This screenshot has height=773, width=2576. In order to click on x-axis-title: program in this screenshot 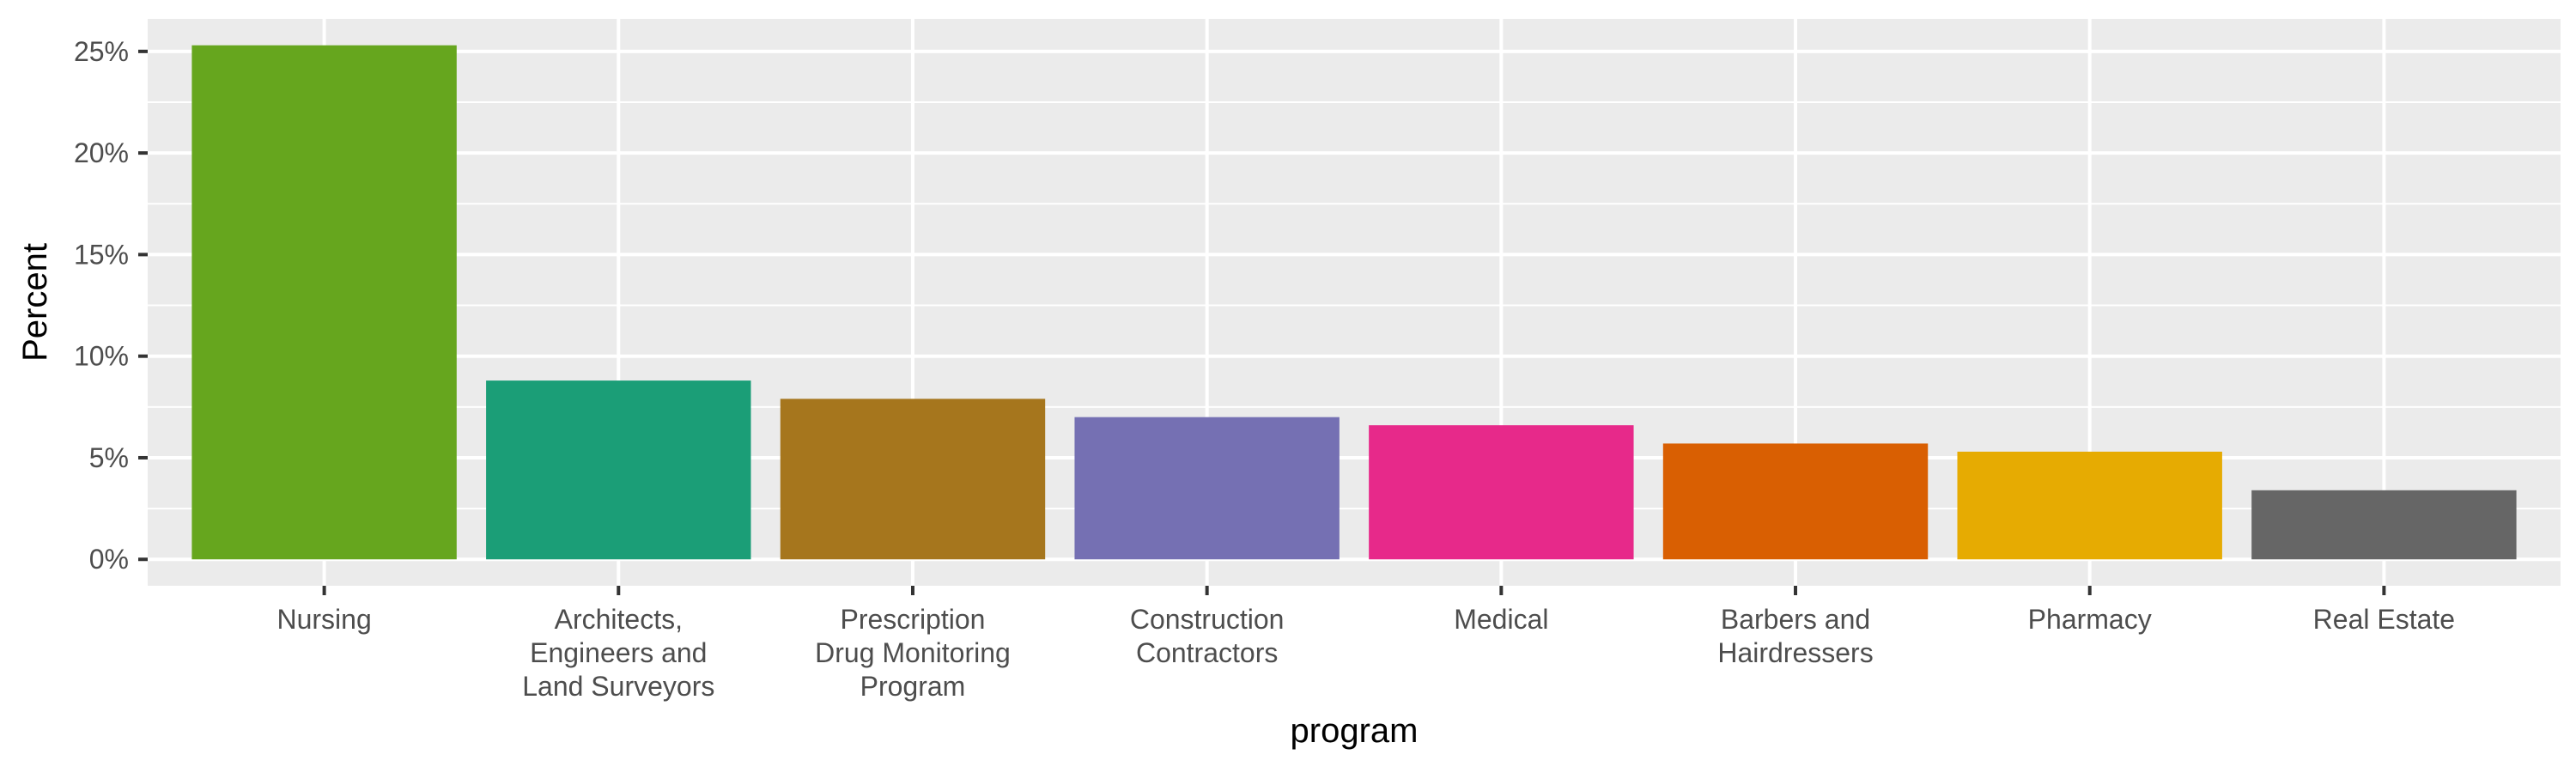, I will do `click(1355, 731)`.